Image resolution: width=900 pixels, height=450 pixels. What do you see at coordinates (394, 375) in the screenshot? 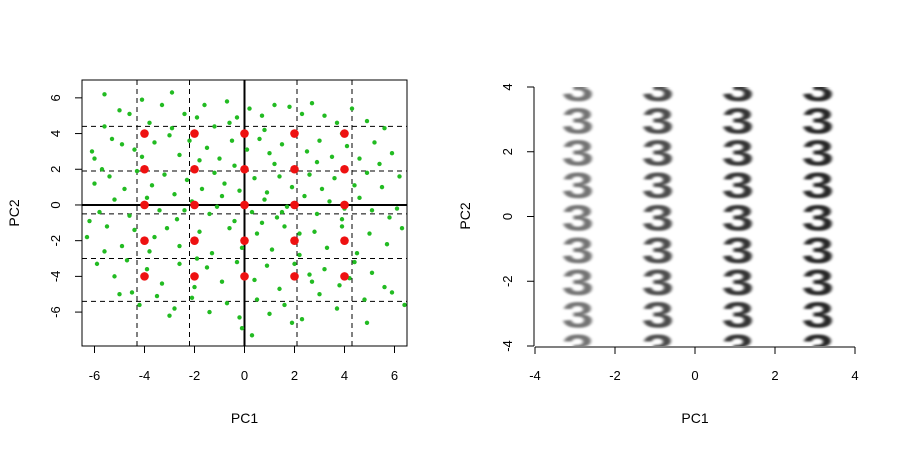
I see `x-tick-label: 6` at bounding box center [394, 375].